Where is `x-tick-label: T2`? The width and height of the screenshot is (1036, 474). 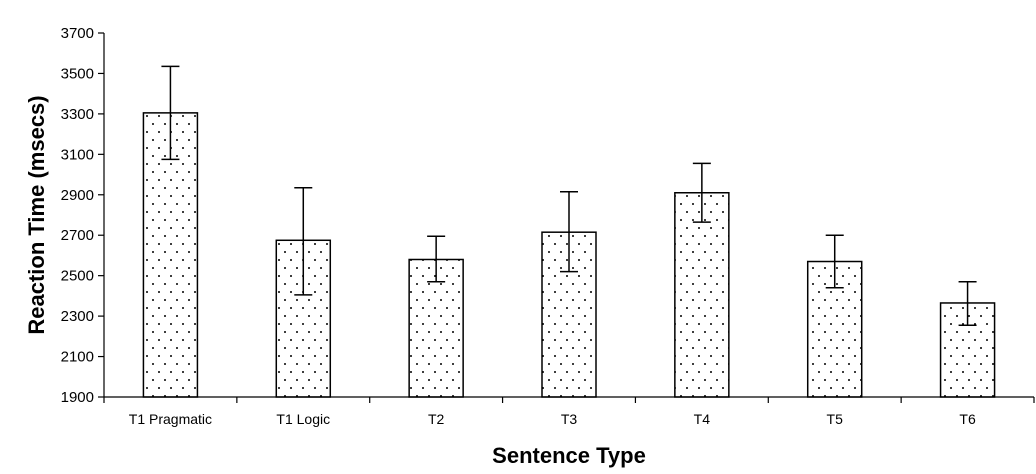 x-tick-label: T2 is located at coordinates (436, 419).